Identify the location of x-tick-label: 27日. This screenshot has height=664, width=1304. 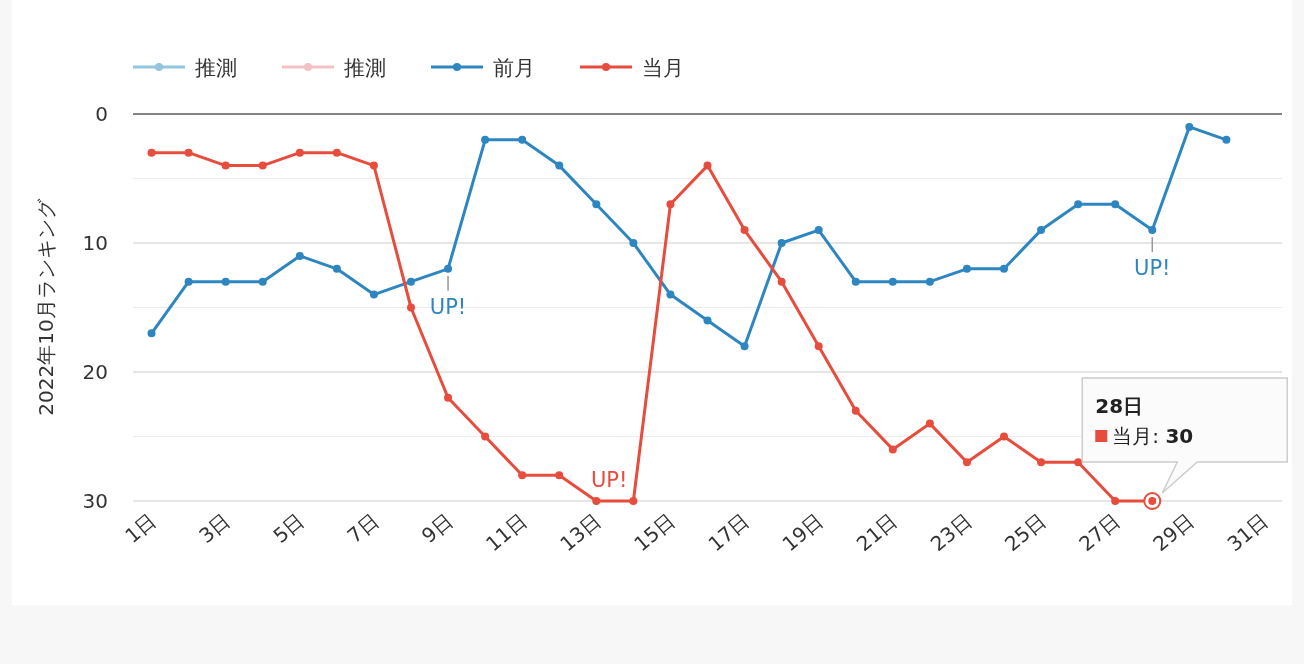
(1099, 532).